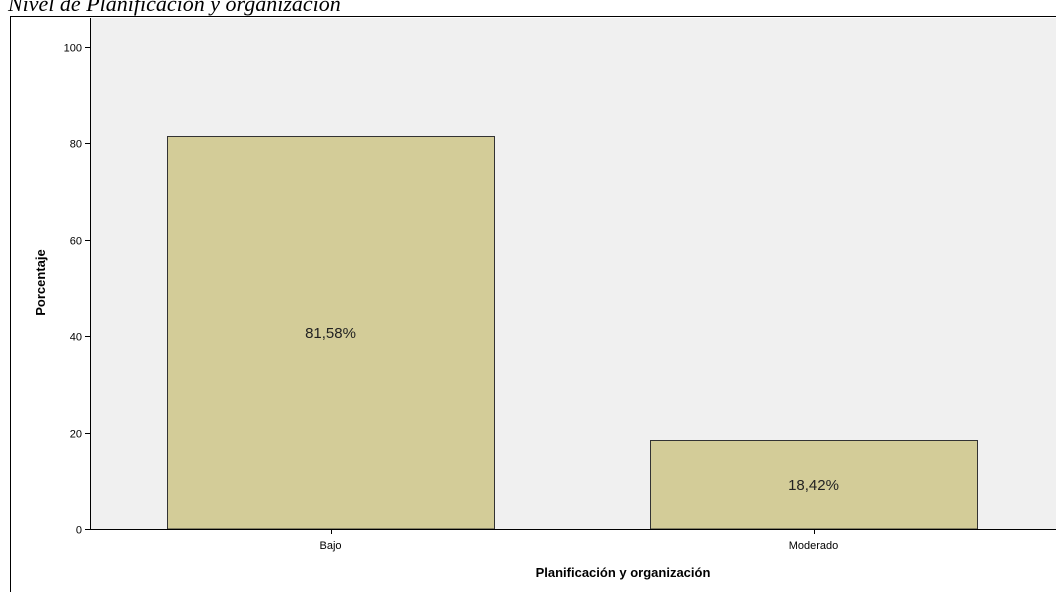  I want to click on bar-data-label: 18,42%, so click(813, 485).